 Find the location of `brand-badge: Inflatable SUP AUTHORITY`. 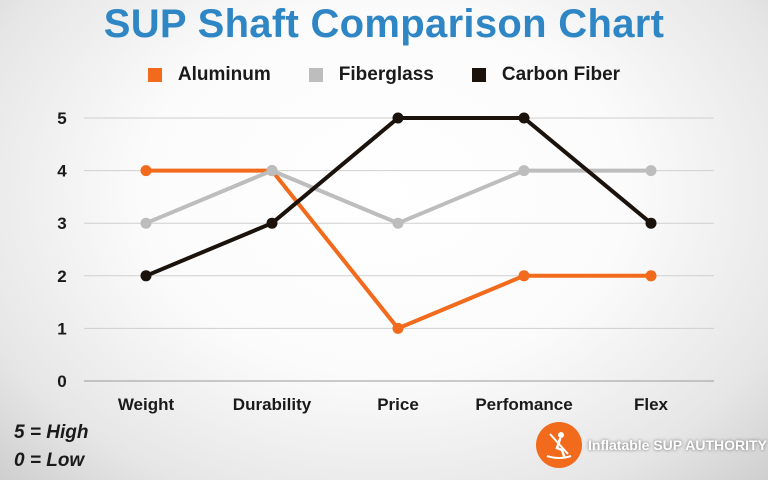

brand-badge: Inflatable SUP AUTHORITY is located at coordinates (651, 445).